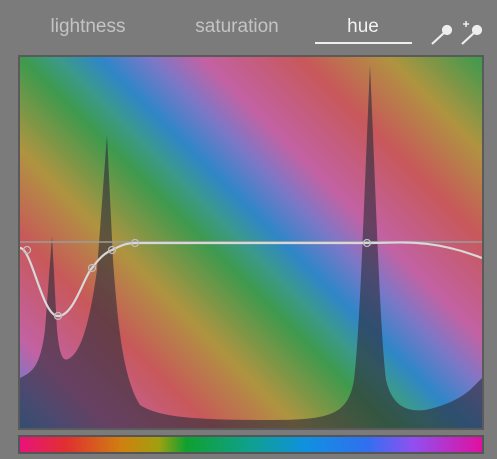  Describe the element at coordinates (442, 34) in the screenshot. I see `picker-icon` at that location.